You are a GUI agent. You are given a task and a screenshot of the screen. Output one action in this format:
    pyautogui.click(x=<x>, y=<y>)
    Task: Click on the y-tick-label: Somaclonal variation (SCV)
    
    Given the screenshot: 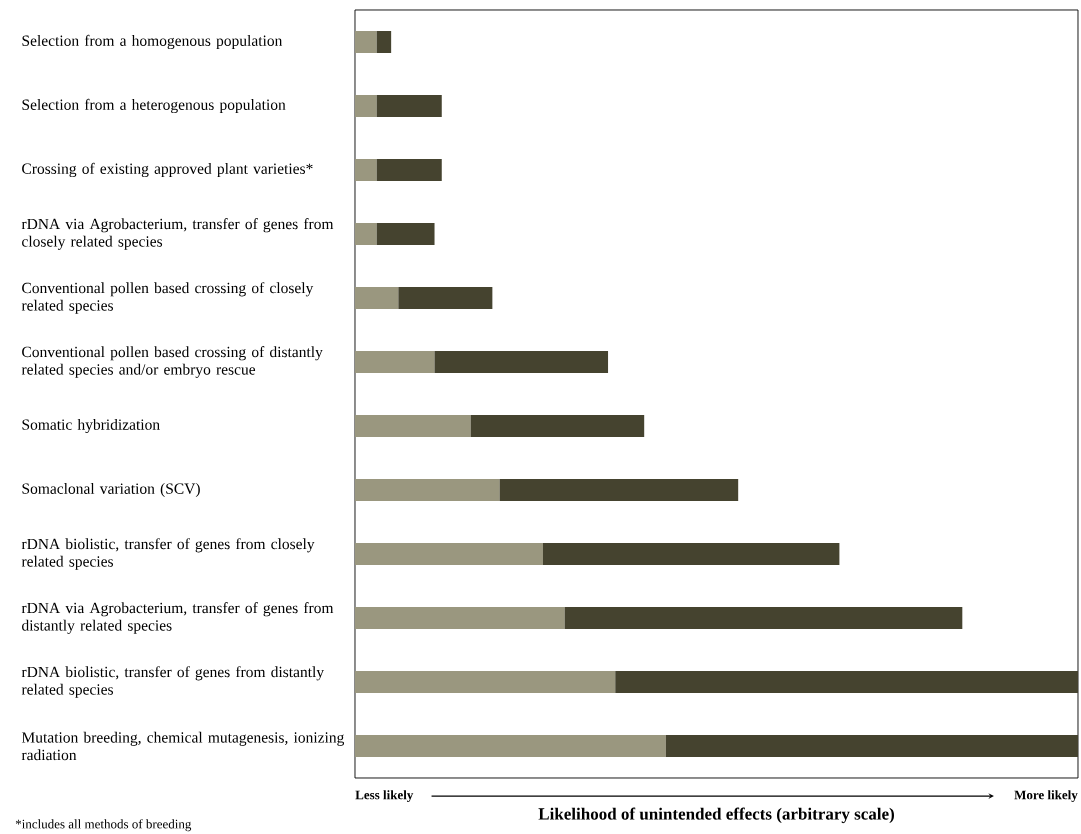 What is the action you would take?
    pyautogui.click(x=111, y=490)
    